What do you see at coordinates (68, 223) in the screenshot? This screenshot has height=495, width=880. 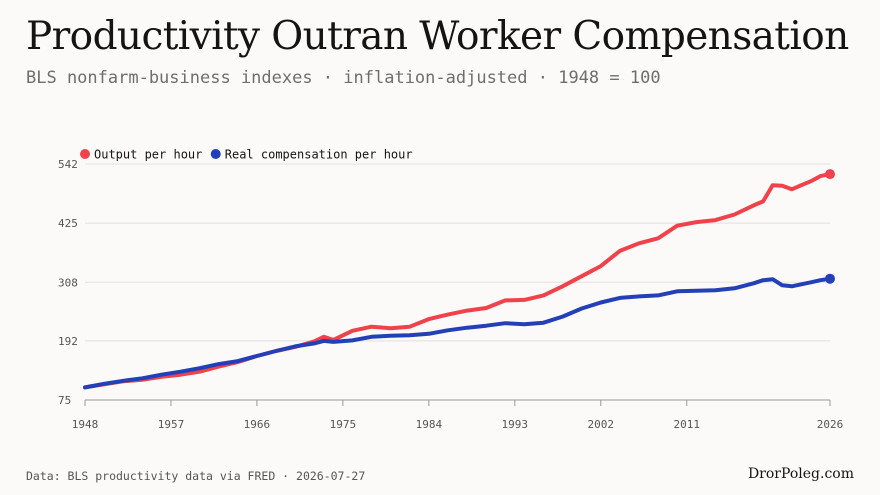 I see `y-tick-label: 425` at bounding box center [68, 223].